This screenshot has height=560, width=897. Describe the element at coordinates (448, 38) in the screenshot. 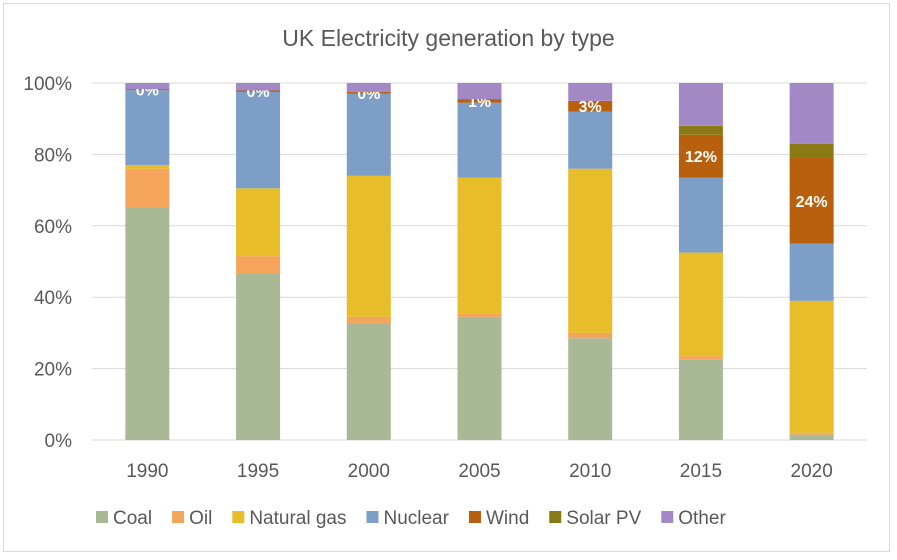

I see `chart-title: UK Electricity generation by type` at that location.